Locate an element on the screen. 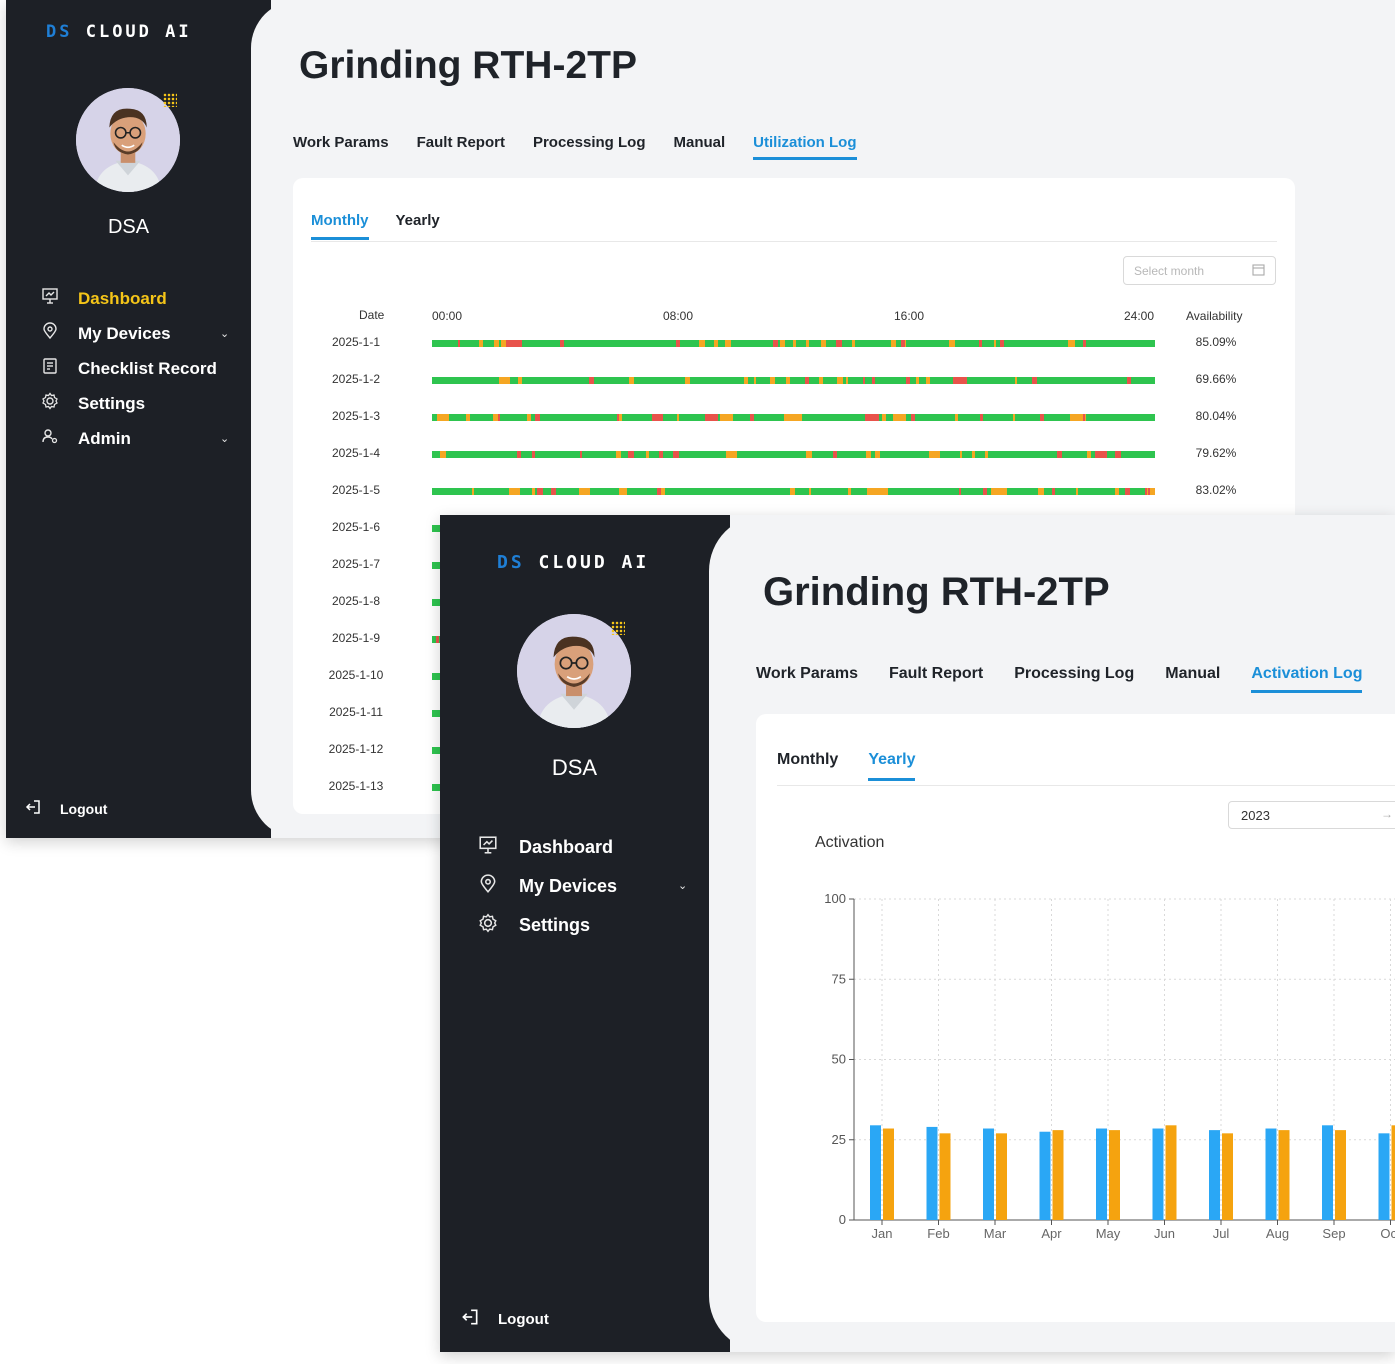 This screenshot has height=1364, width=1395. activation-chart: 0 25 50 75 100 Jan Feb Mar Apr May Jun Jul Aug Sep Oct is located at coordinates (1109, 1066).